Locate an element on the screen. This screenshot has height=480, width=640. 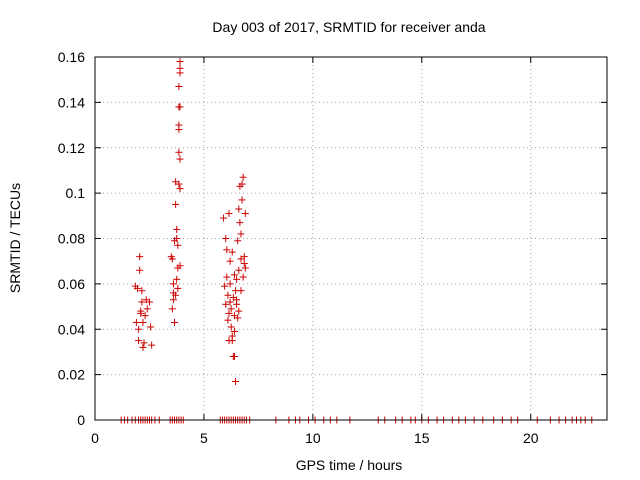
x-tick-label: 20 is located at coordinates (531, 438).